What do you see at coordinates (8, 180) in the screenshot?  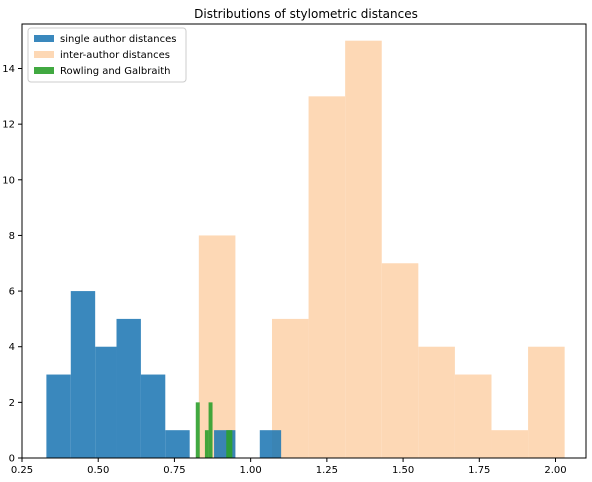 I see `y-tick-label: 10` at bounding box center [8, 180].